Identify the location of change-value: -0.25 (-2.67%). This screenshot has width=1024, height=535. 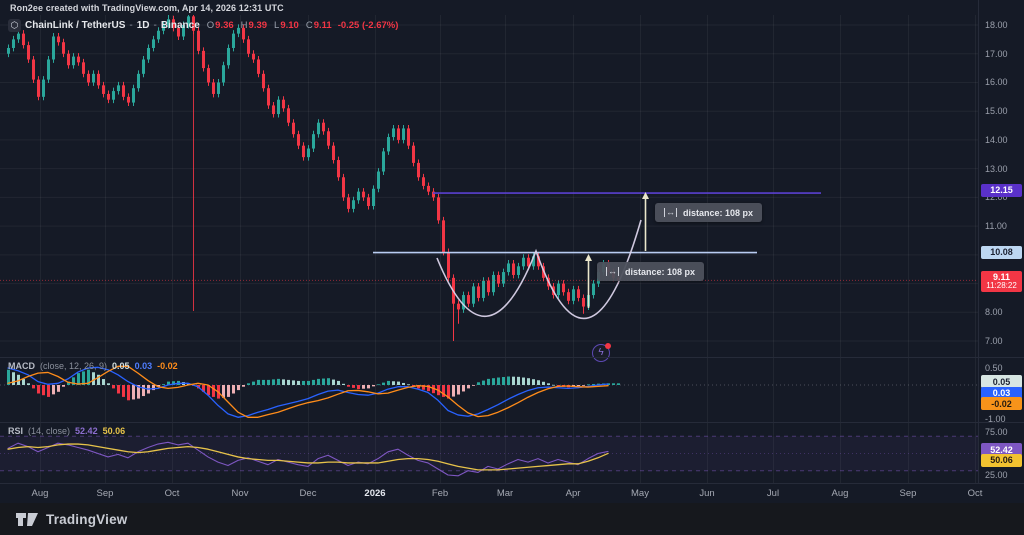
(368, 25).